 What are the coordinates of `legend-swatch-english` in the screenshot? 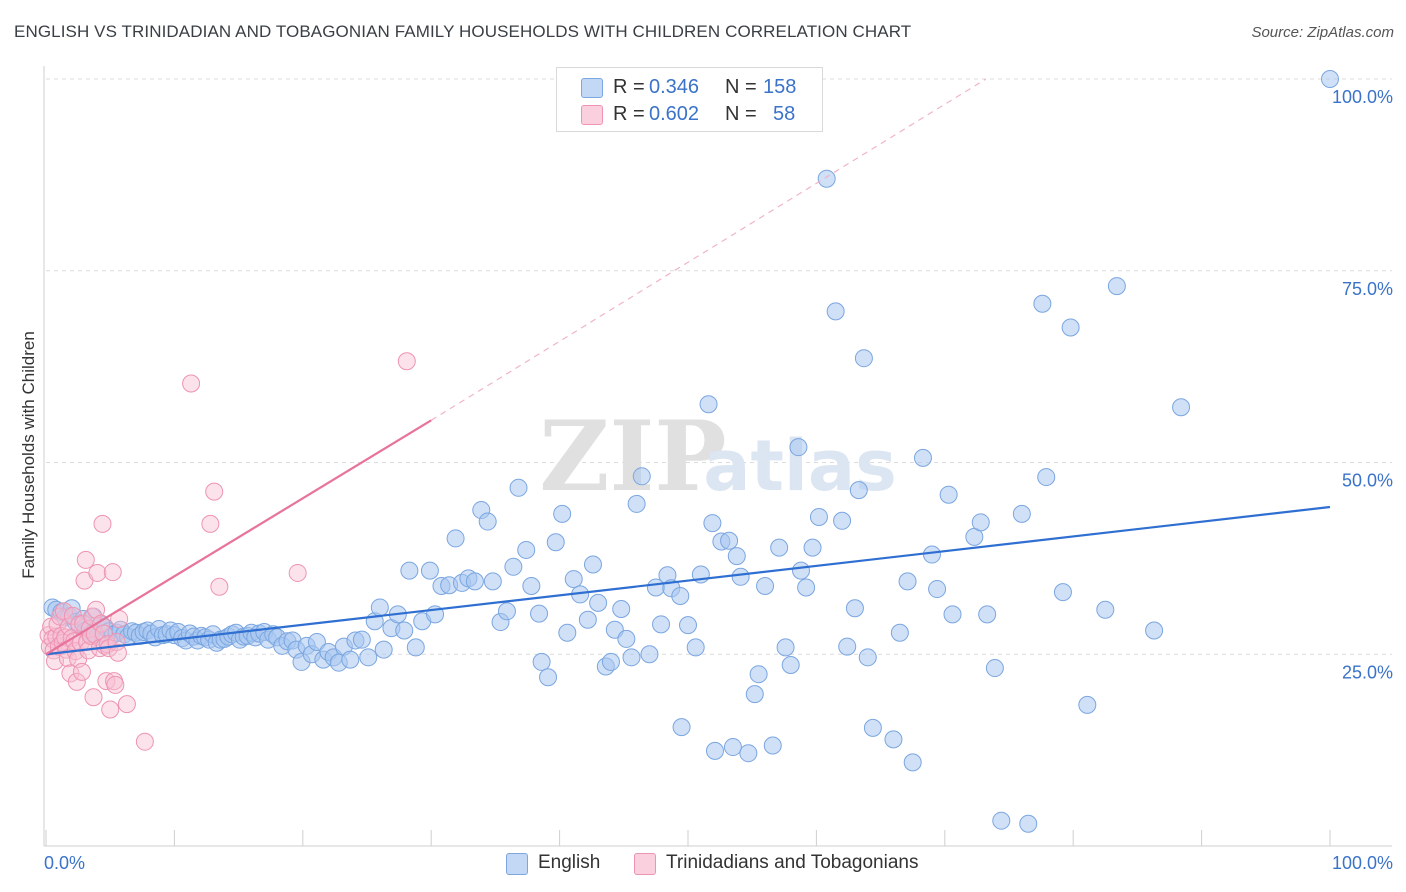 It's located at (592, 88).